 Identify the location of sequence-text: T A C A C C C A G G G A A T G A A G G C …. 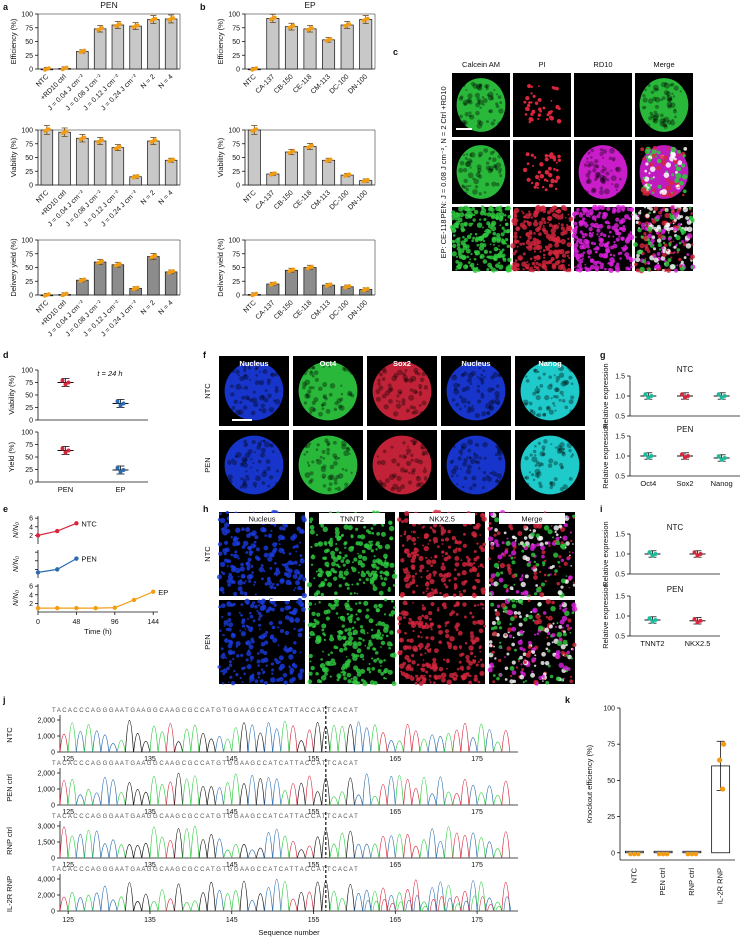
(205, 764).